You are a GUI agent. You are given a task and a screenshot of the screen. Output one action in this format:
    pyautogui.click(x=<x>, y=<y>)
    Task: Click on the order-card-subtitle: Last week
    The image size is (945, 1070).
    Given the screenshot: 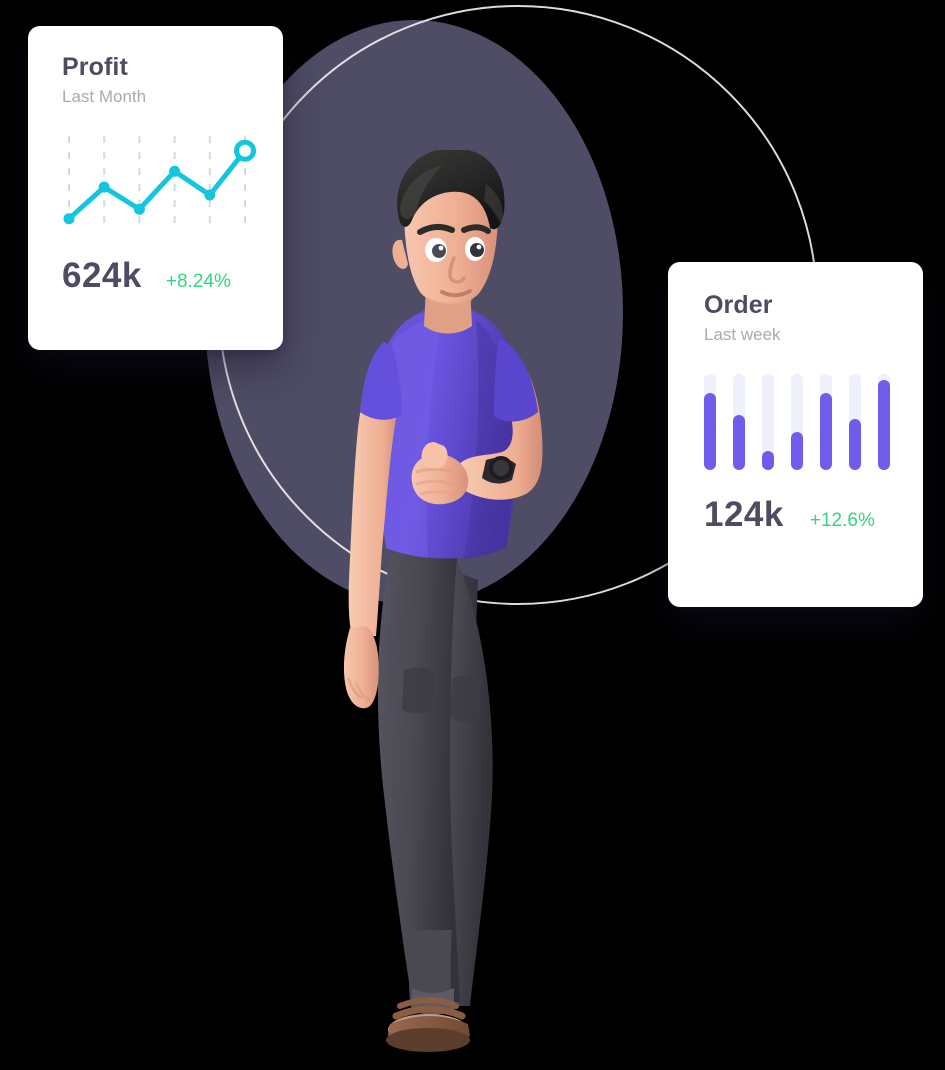 What is the action you would take?
    pyautogui.click(x=742, y=334)
    